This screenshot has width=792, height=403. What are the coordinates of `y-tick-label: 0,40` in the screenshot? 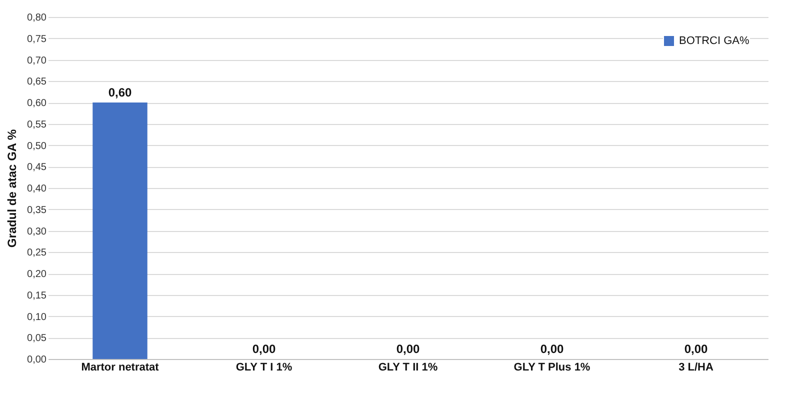 It's located at (37, 189).